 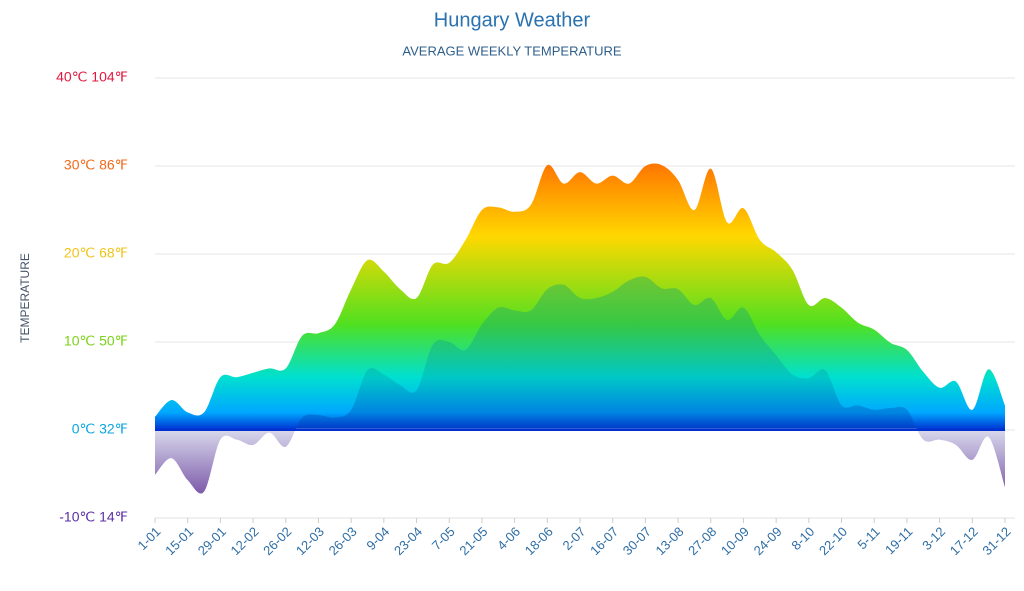 What do you see at coordinates (933, 538) in the screenshot?
I see `x-tick-label: 3-12` at bounding box center [933, 538].